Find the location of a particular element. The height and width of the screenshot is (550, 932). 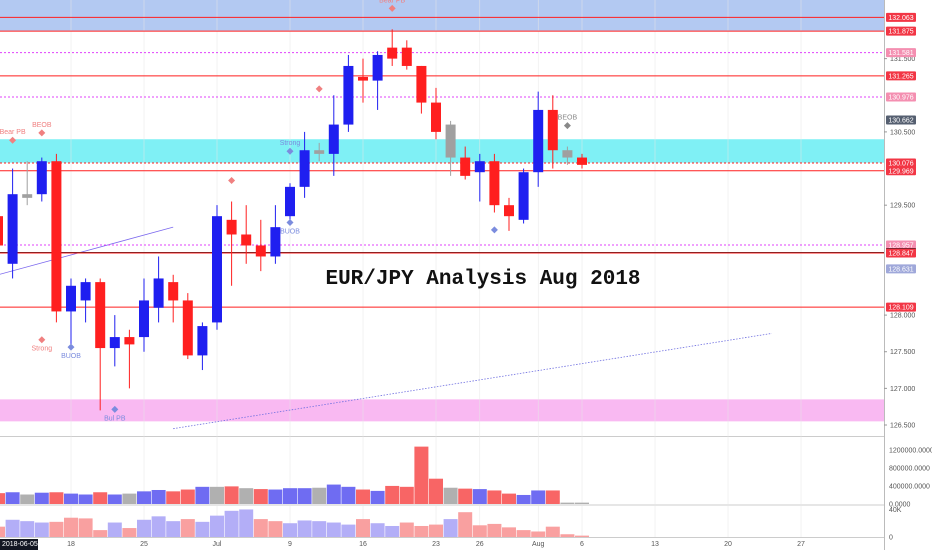

time-label-1: 18 is located at coordinates (71, 544).